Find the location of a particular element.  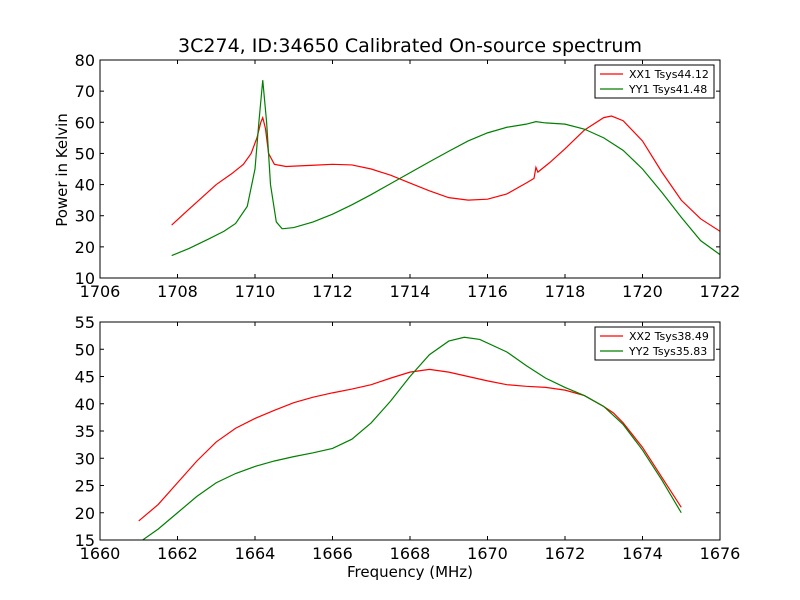

x-tick-label: 1662 is located at coordinates (177, 553).